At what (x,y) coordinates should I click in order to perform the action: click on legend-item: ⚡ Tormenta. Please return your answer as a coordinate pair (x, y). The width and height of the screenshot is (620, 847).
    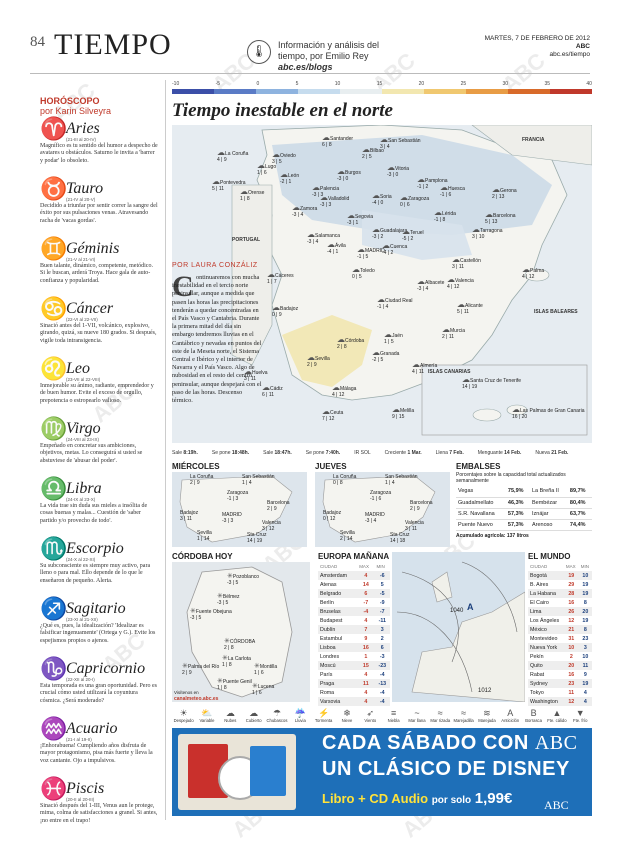
    Looking at the image, I should click on (323, 717).